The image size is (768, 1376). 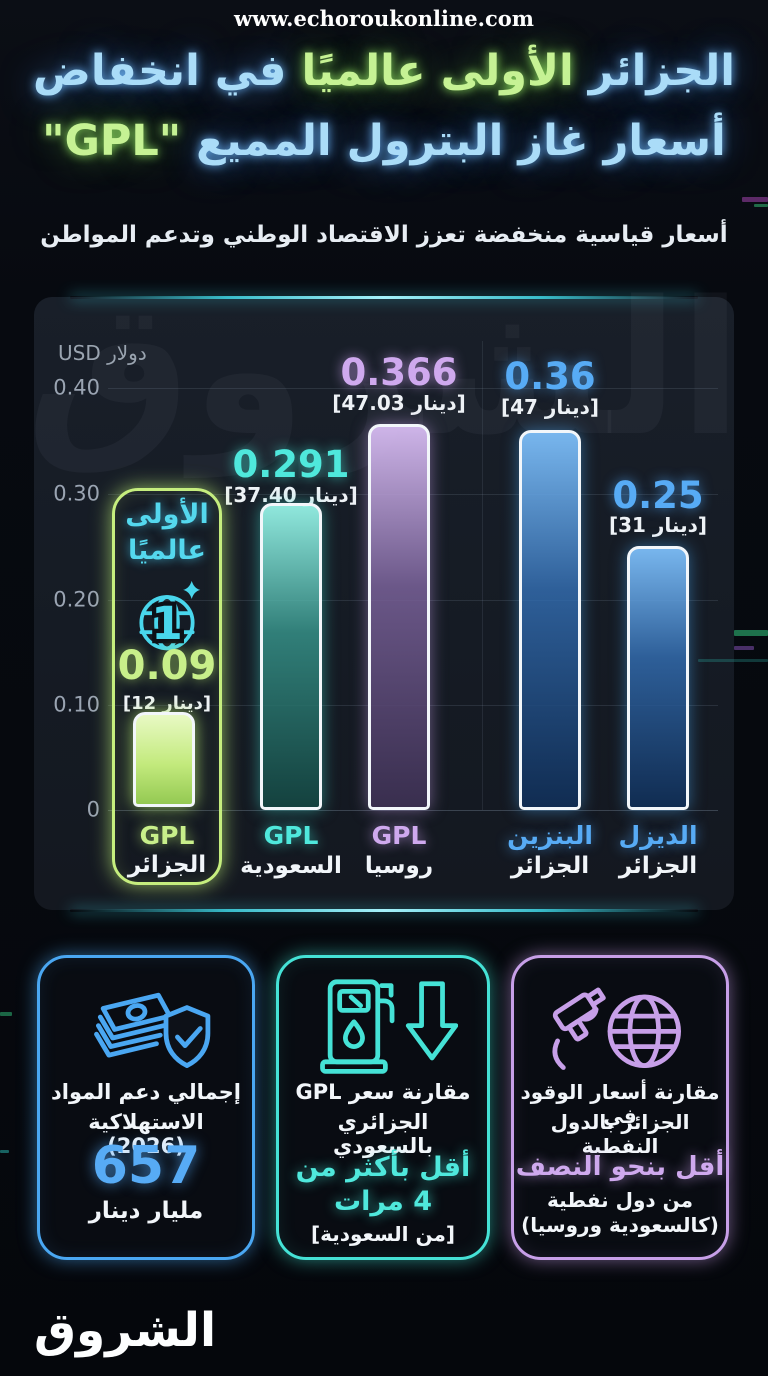 What do you see at coordinates (384, 18) in the screenshot?
I see `site-url: www.echoroukonline.com` at bounding box center [384, 18].